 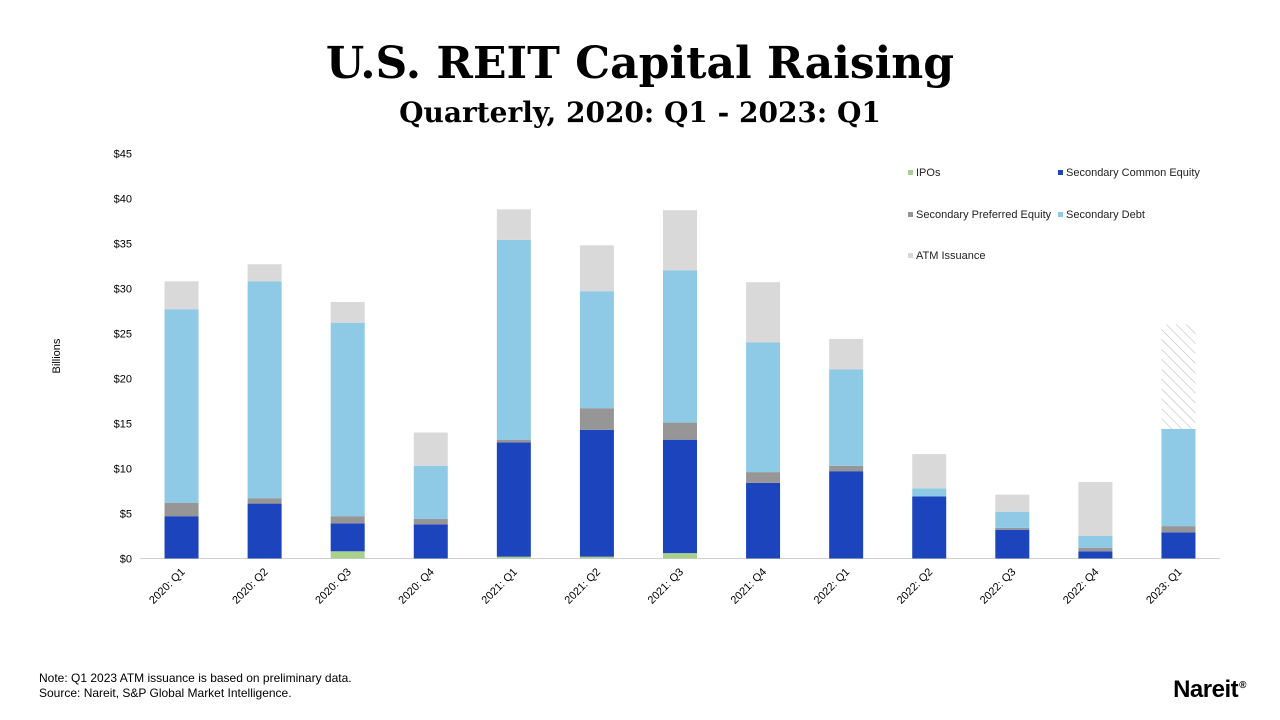 I want to click on y-tick-label: $0, so click(x=126, y=560).